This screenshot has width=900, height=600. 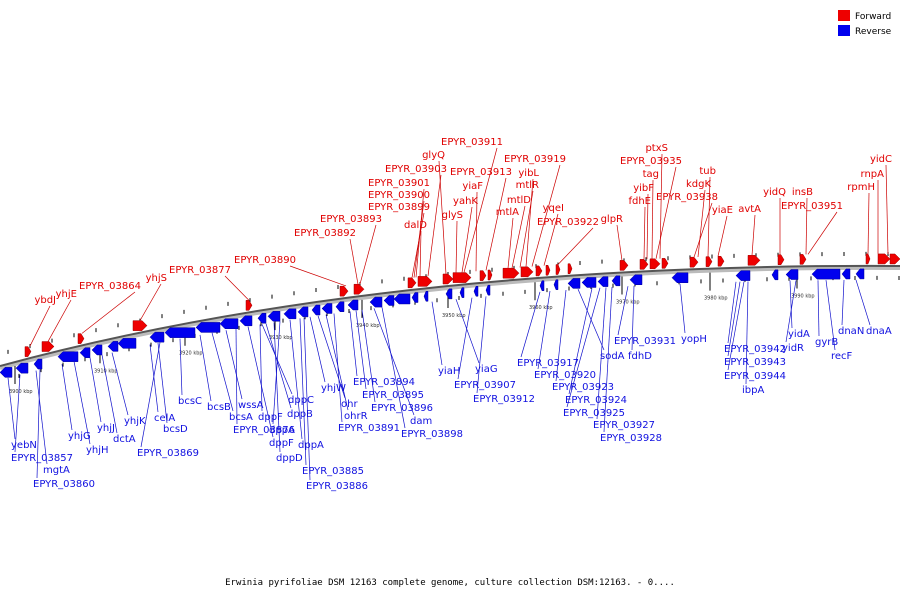 What do you see at coordinates (753, 390) in the screenshot?
I see `reverse-gene-label: ibpA` at bounding box center [753, 390].